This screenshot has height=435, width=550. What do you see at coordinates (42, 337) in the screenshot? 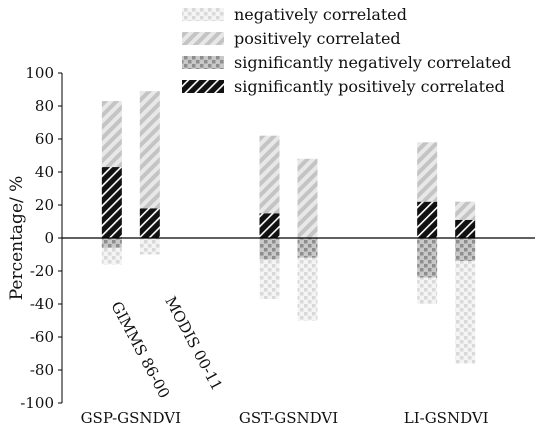
I see `y-tick-label: -60` at bounding box center [42, 337].